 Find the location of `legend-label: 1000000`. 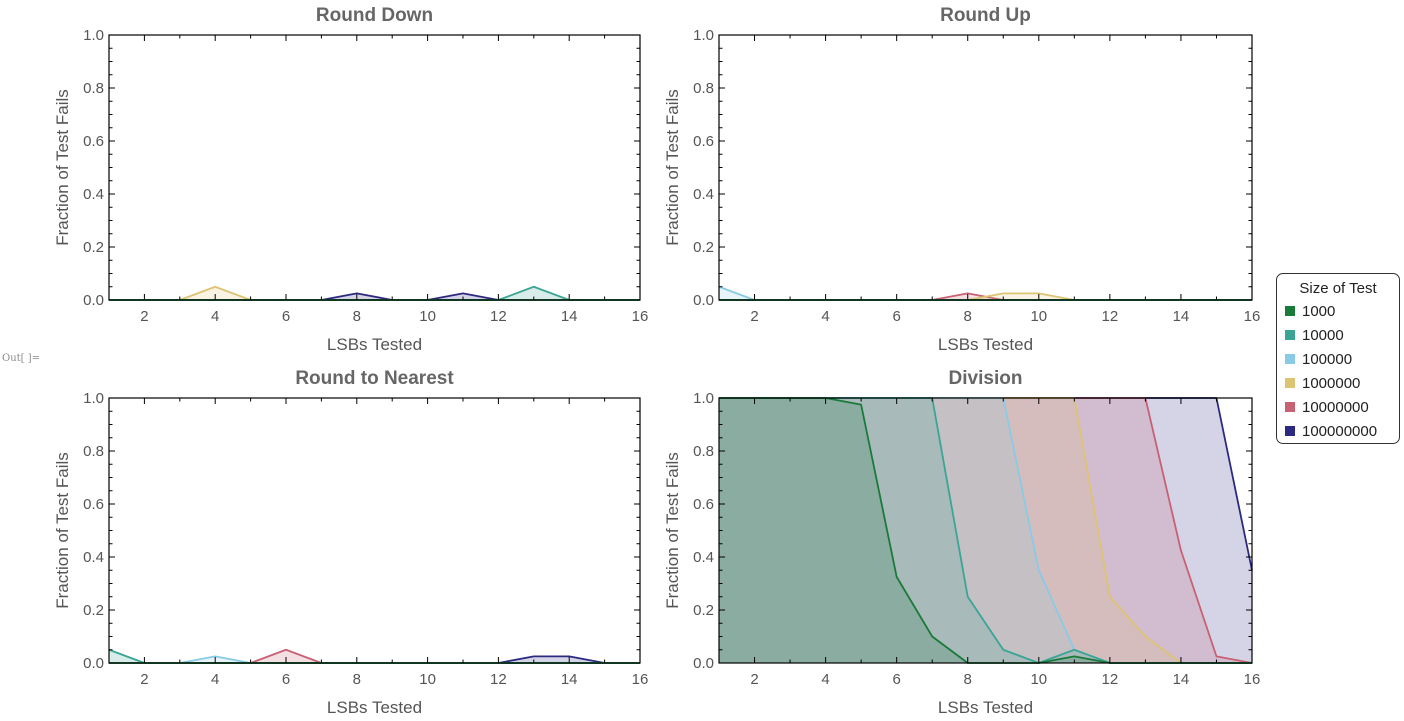

legend-label: 1000000 is located at coordinates (1331, 383).